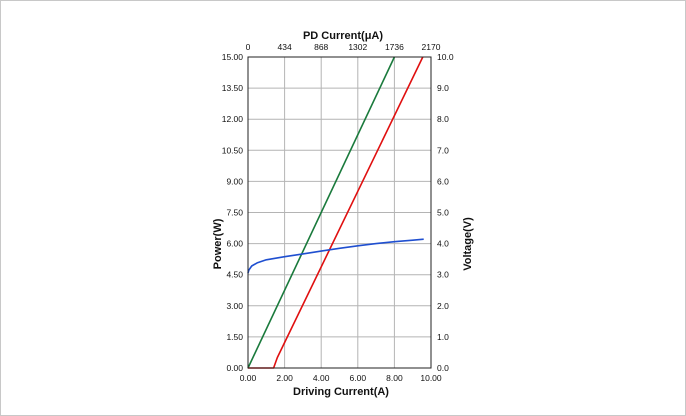 The image size is (686, 416). Describe the element at coordinates (443, 88) in the screenshot. I see `y2-tick-label: 9.0` at that location.